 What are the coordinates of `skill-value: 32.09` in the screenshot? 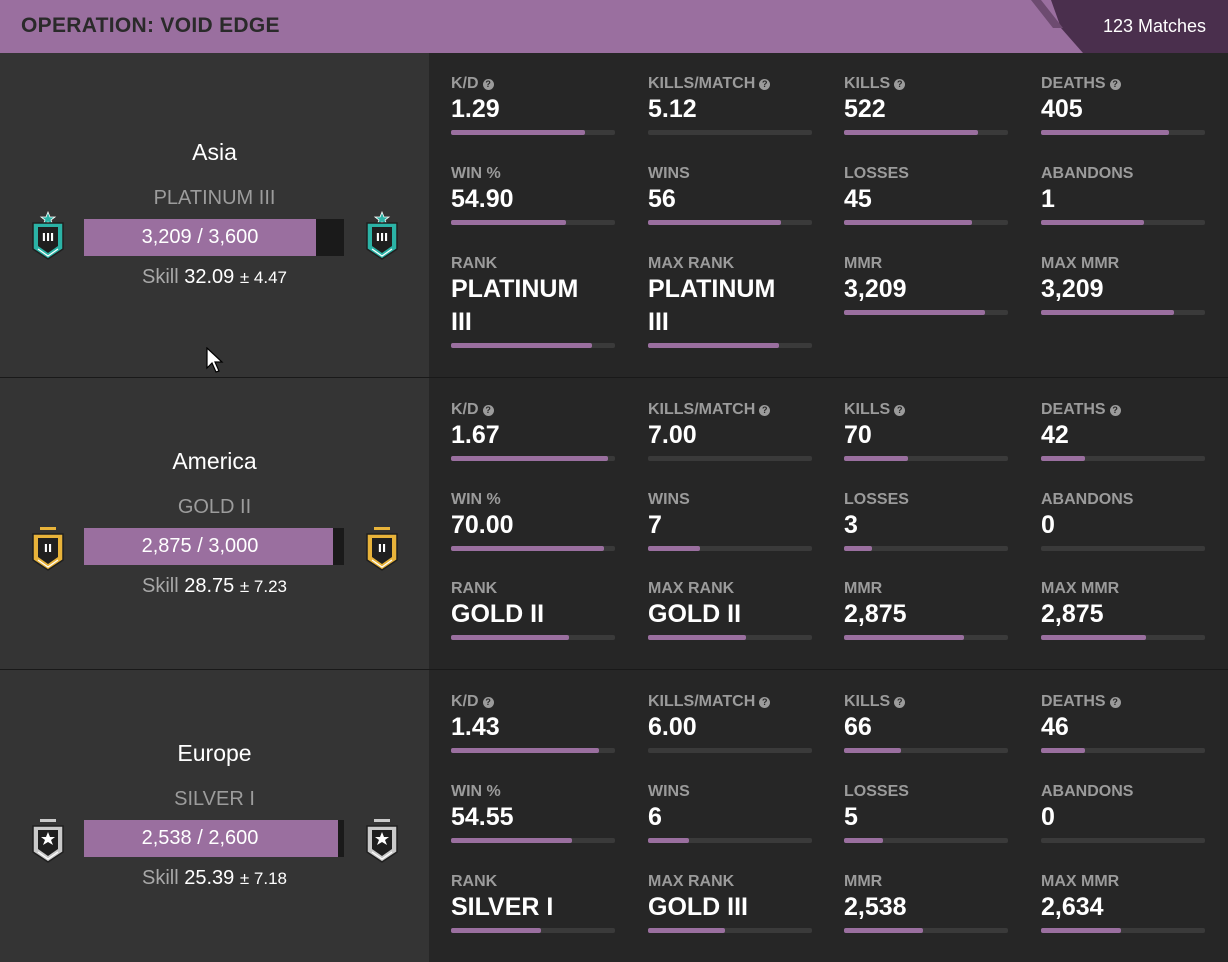 It's located at (209, 277).